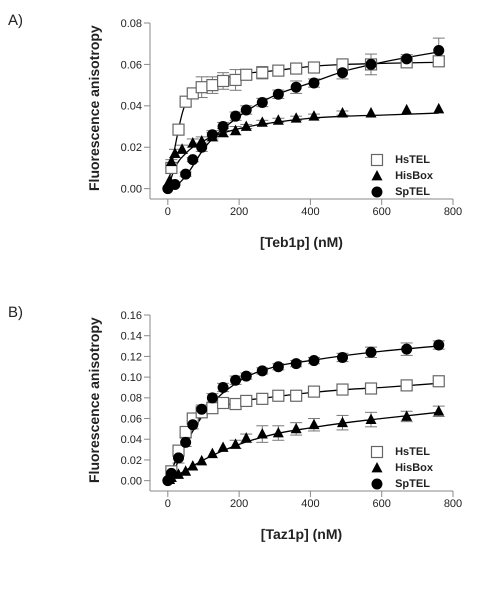 This screenshot has width=481, height=604. Describe the element at coordinates (15, 312) in the screenshot. I see `text: B)` at that location.